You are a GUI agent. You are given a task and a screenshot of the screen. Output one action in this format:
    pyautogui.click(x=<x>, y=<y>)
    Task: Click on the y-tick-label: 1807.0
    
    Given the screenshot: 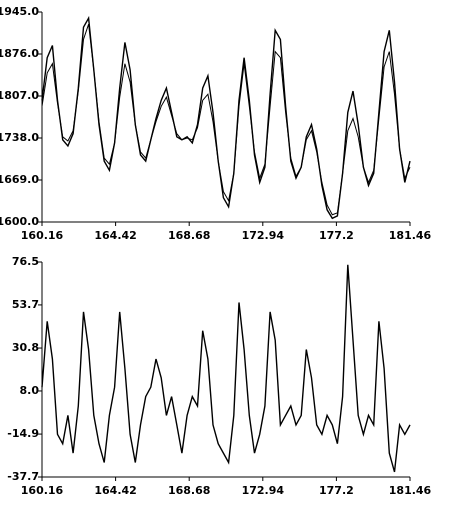 What is the action you would take?
    pyautogui.click(x=19, y=95)
    